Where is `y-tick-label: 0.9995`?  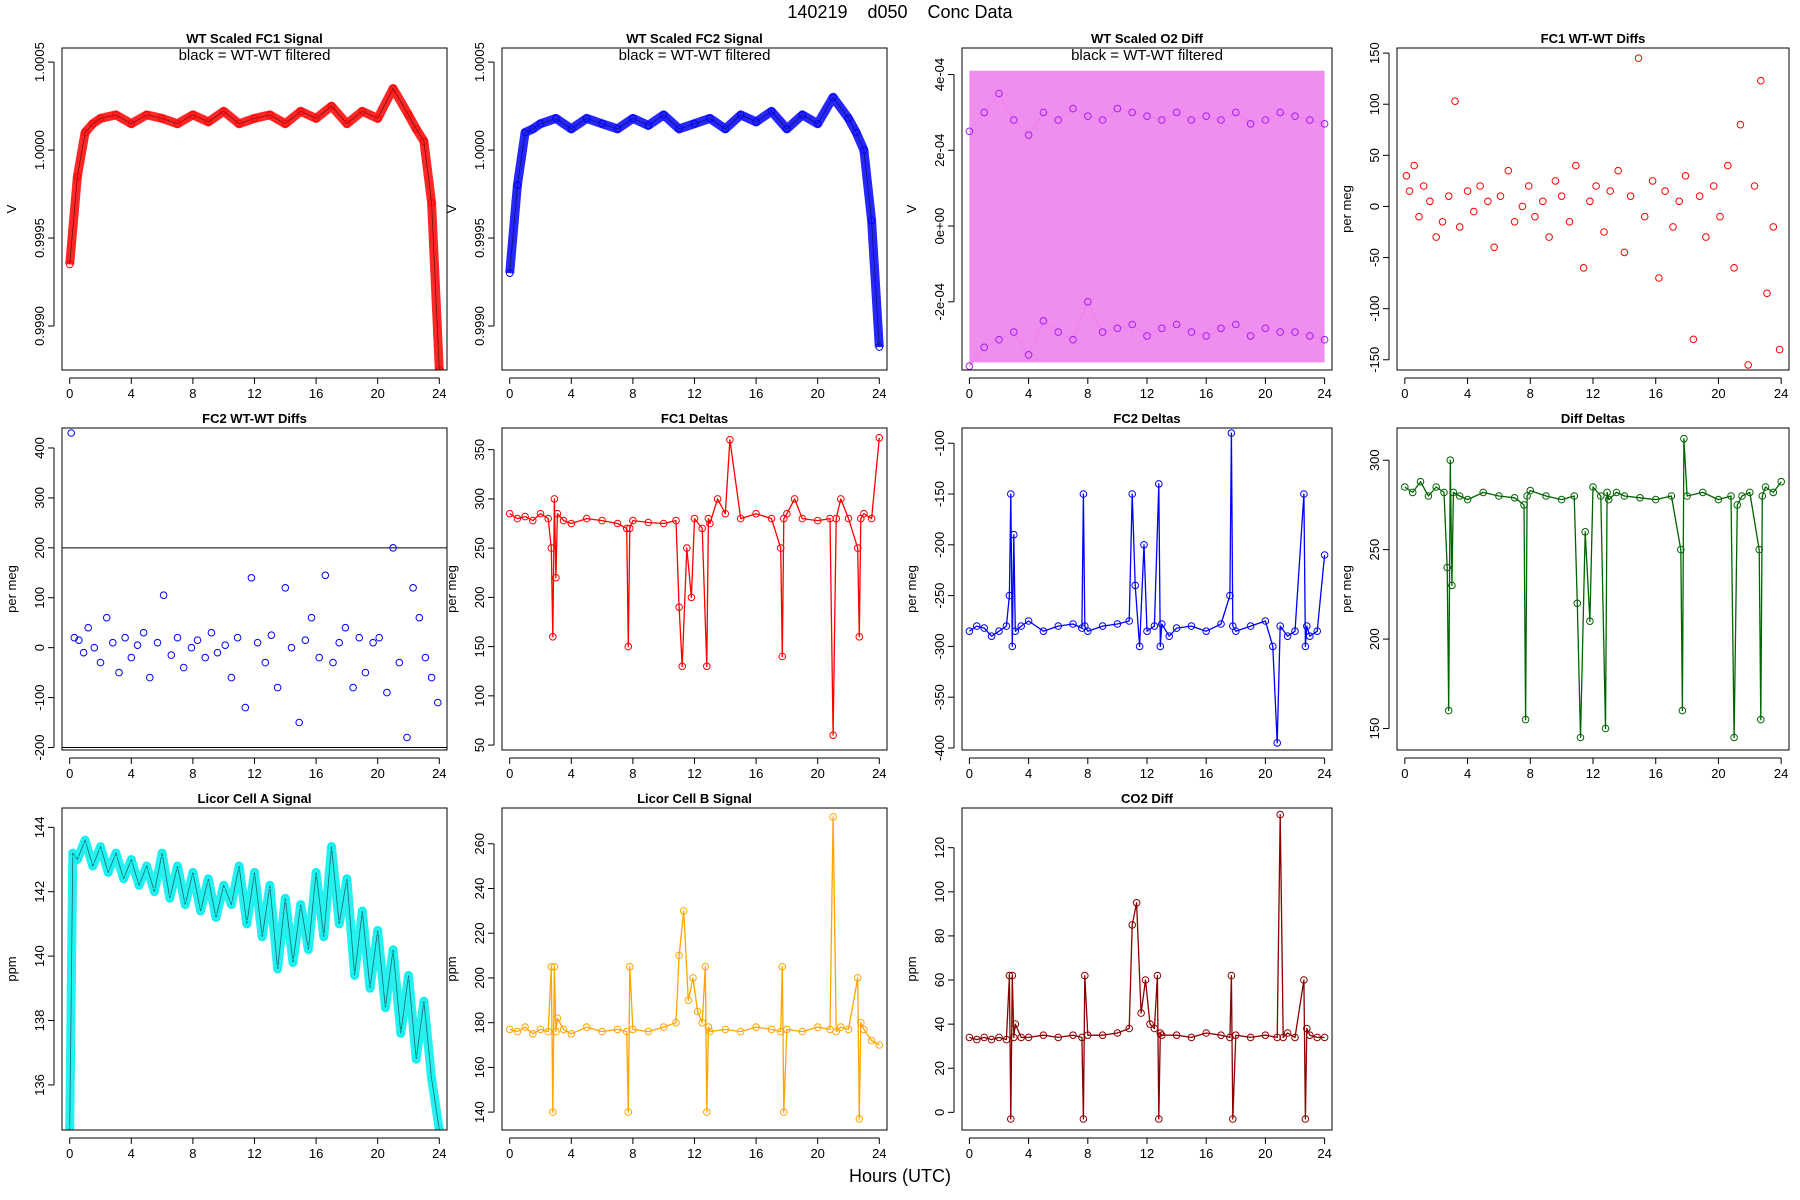 y-tick-label: 0.9995 is located at coordinates (39, 238).